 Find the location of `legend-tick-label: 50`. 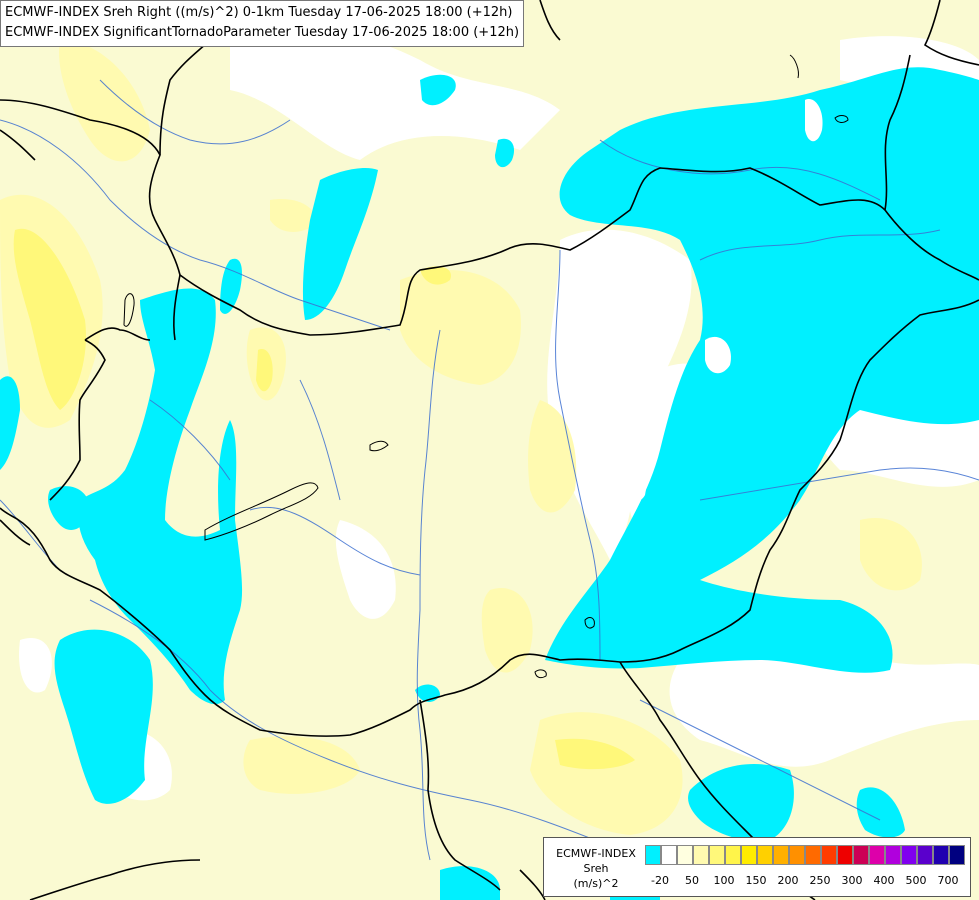

legend-tick-label: 50 is located at coordinates (692, 880).